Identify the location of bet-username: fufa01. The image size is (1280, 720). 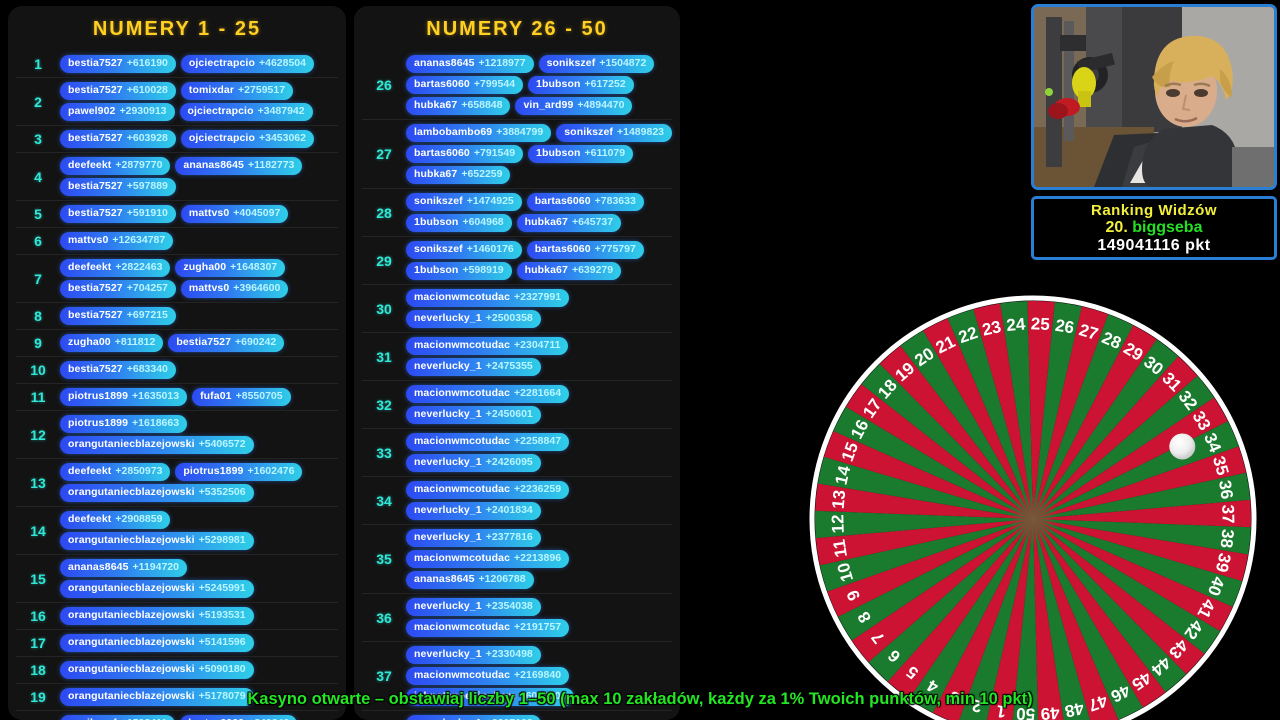
(216, 396).